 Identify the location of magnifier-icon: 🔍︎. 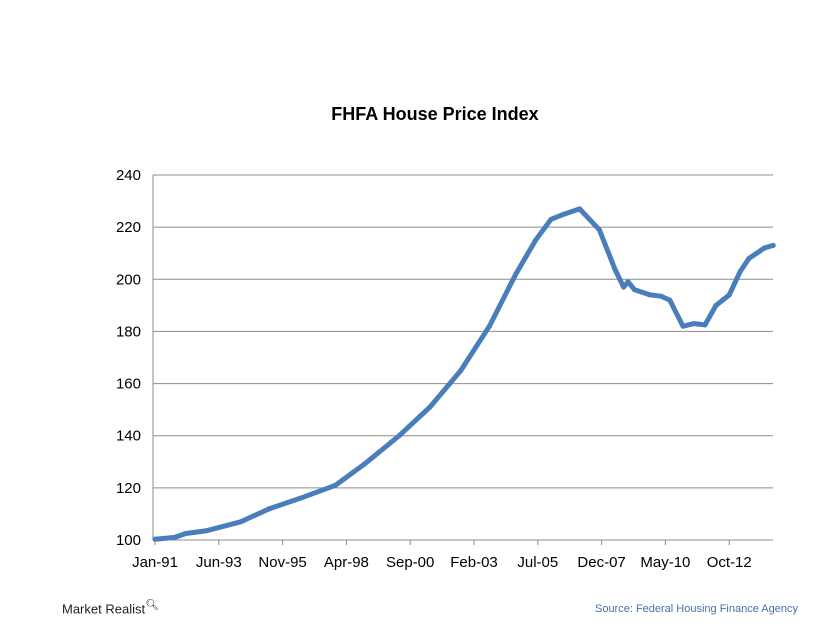
(152, 605).